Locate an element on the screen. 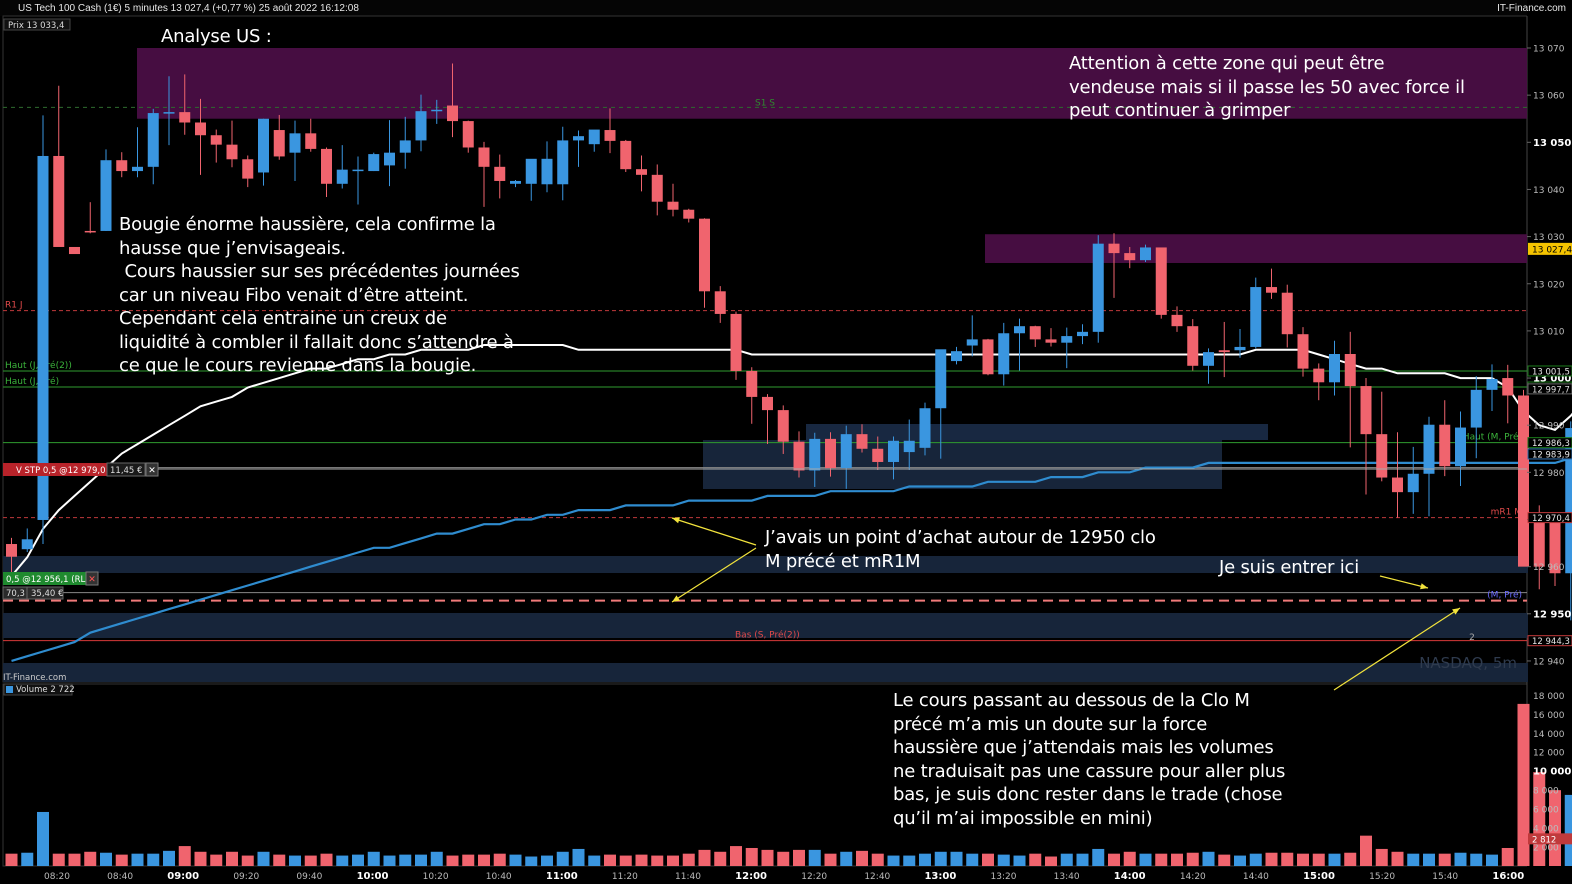 The image size is (1572, 884). buy-order-tag is located at coordinates (44, 578).